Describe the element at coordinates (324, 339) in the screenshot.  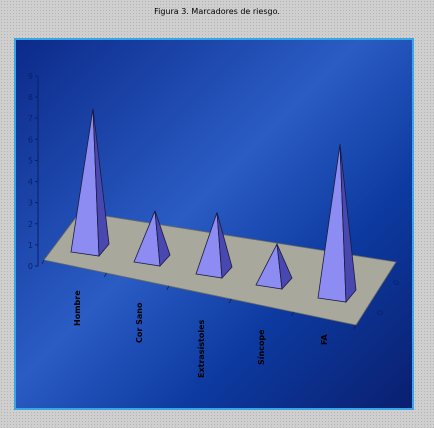
I see `x-category-label: FA` at that location.